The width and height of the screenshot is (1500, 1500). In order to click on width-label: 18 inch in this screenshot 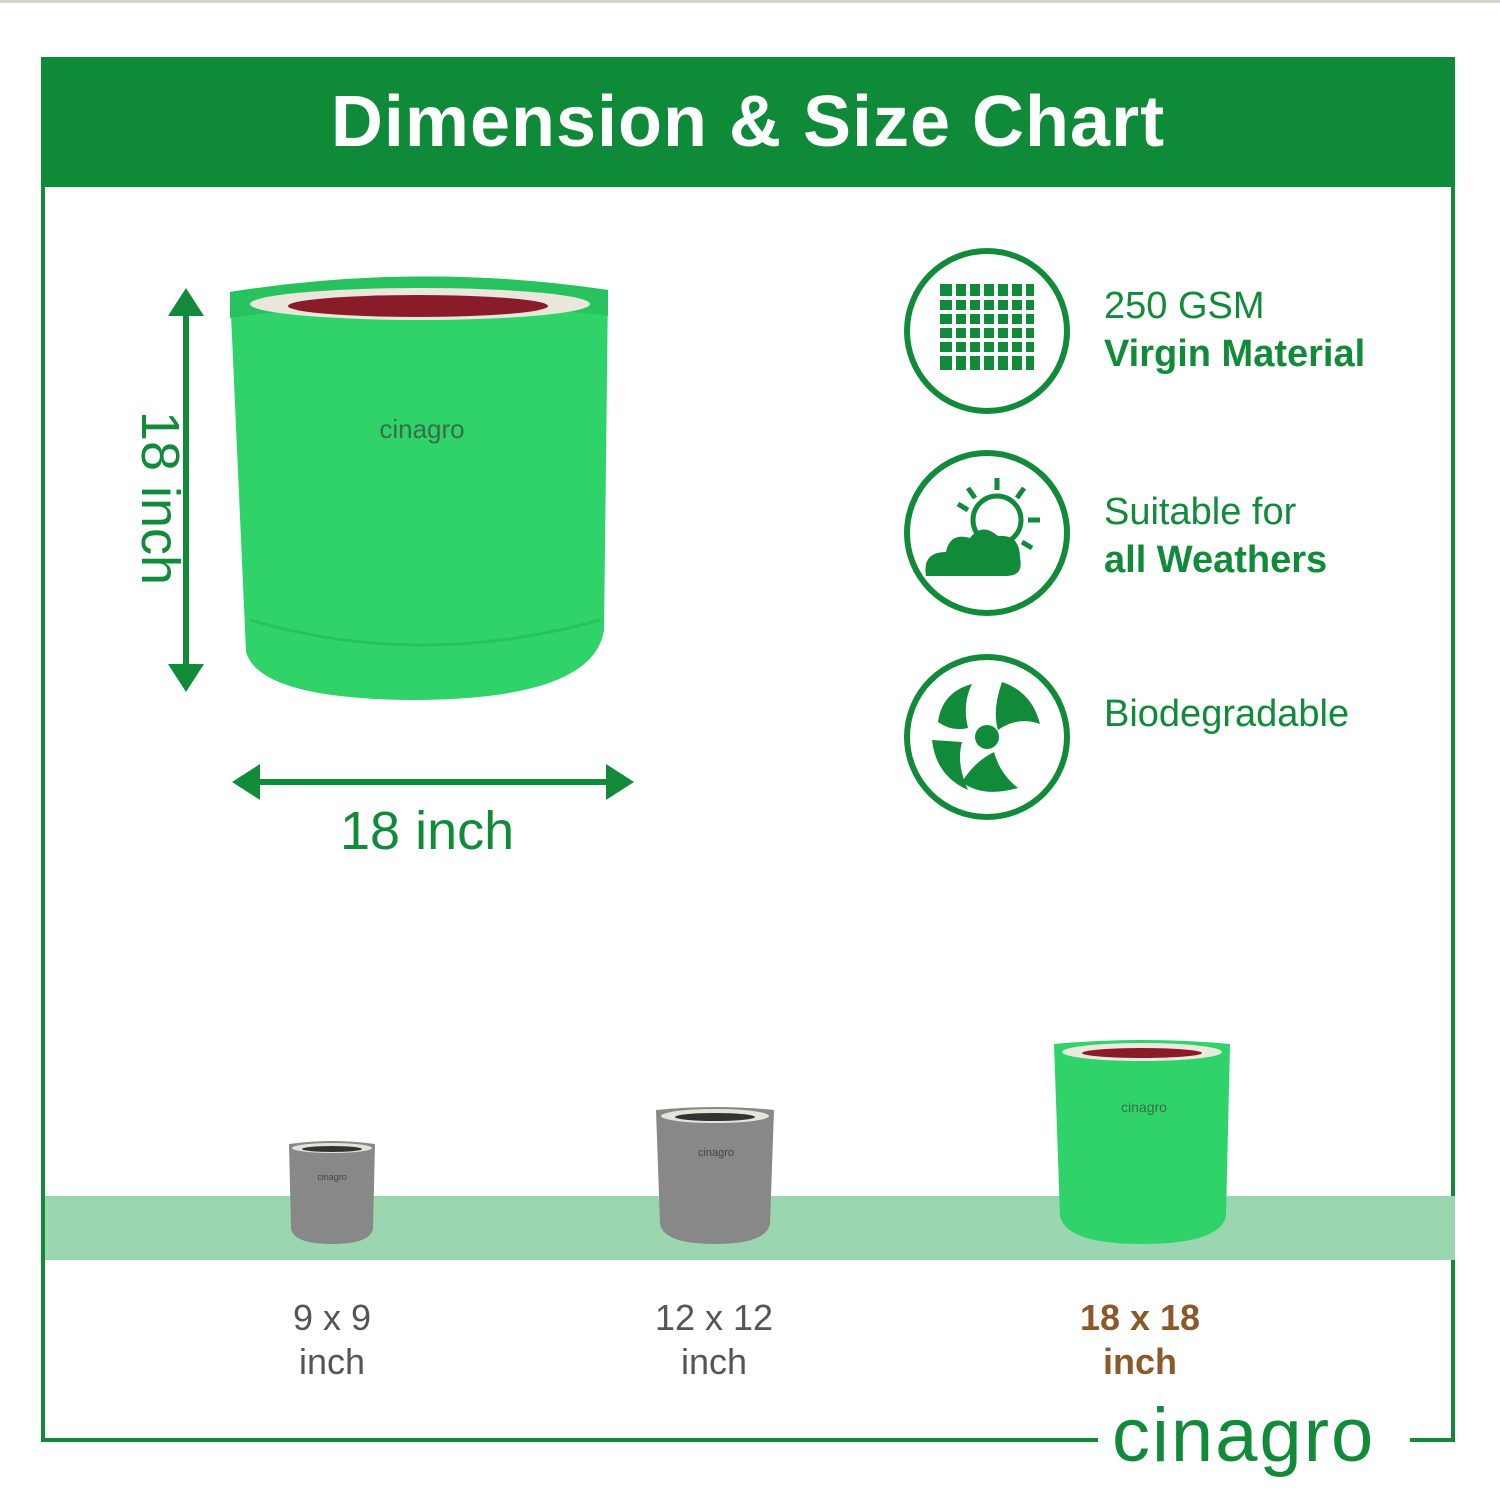, I will do `click(427, 831)`.